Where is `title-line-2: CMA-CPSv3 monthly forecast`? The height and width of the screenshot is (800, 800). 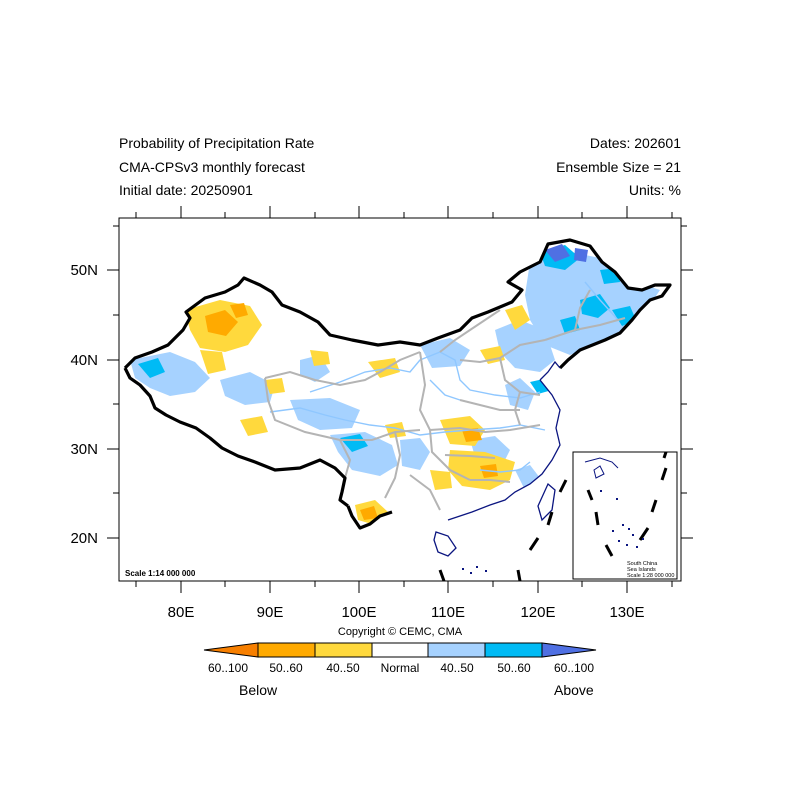
title-line-2: CMA-CPSv3 monthly forecast is located at coordinates (212, 167).